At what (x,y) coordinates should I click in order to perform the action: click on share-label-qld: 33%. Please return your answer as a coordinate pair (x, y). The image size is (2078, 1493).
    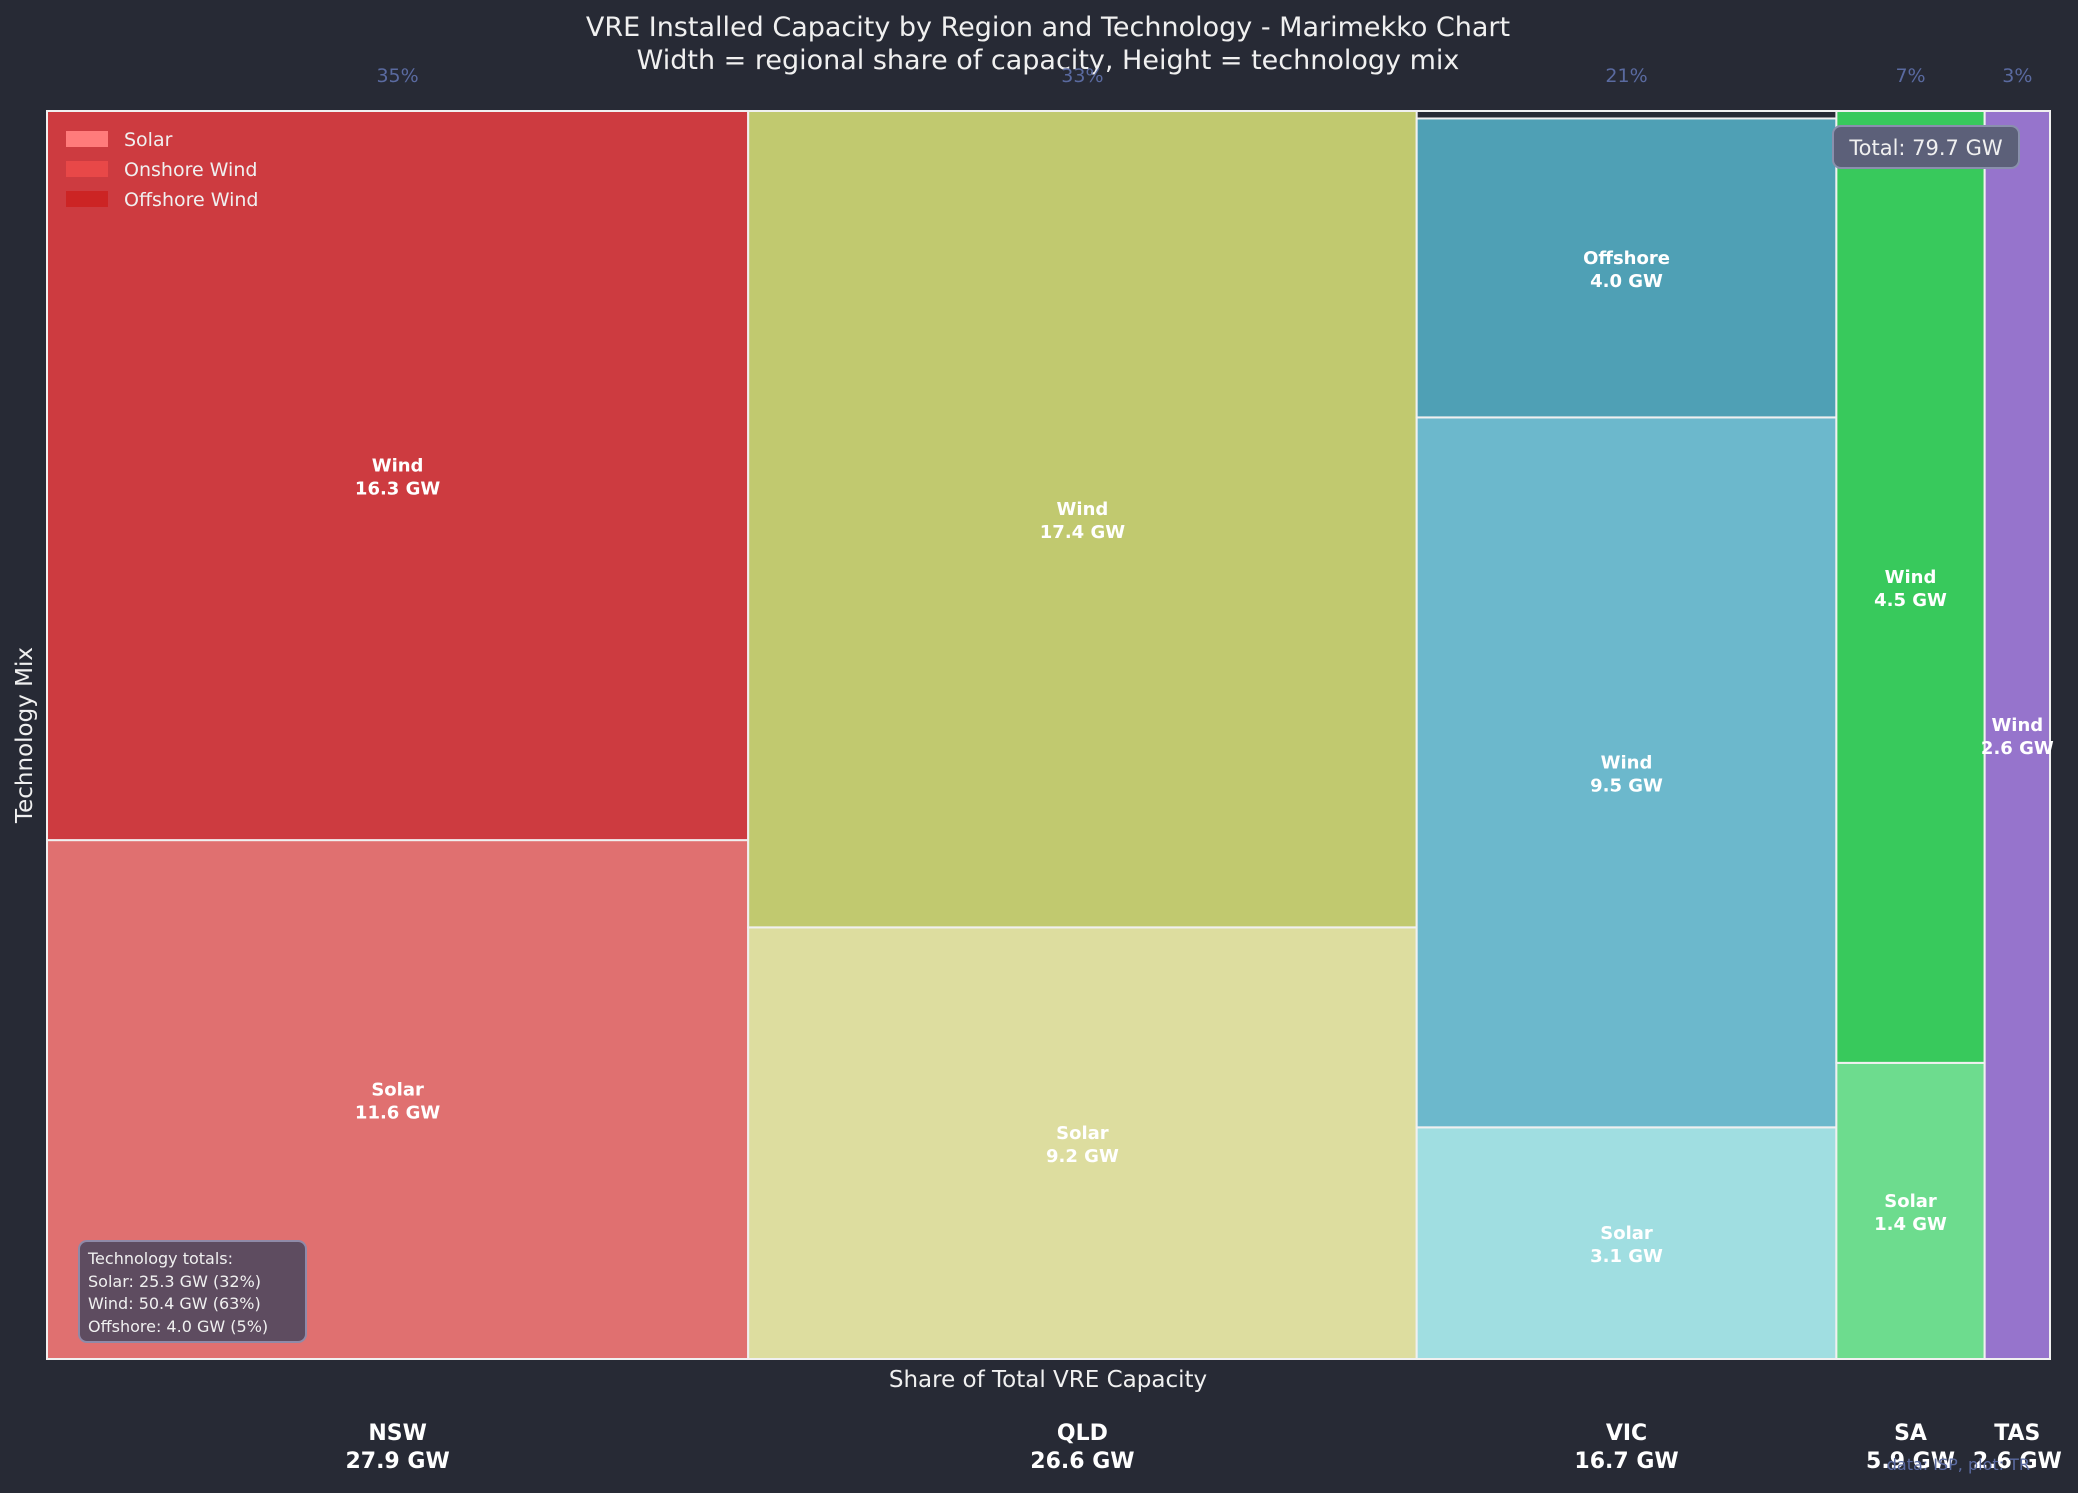
    Looking at the image, I should click on (1082, 76).